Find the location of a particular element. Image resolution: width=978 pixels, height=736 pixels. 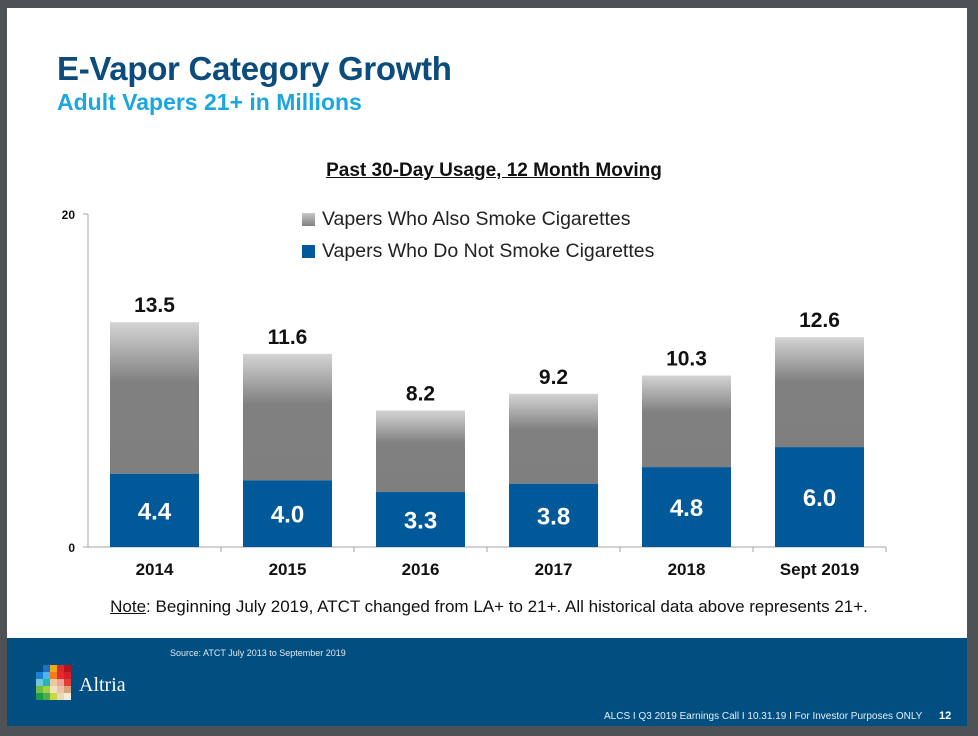

x-category-label: 2014 is located at coordinates (155, 569).